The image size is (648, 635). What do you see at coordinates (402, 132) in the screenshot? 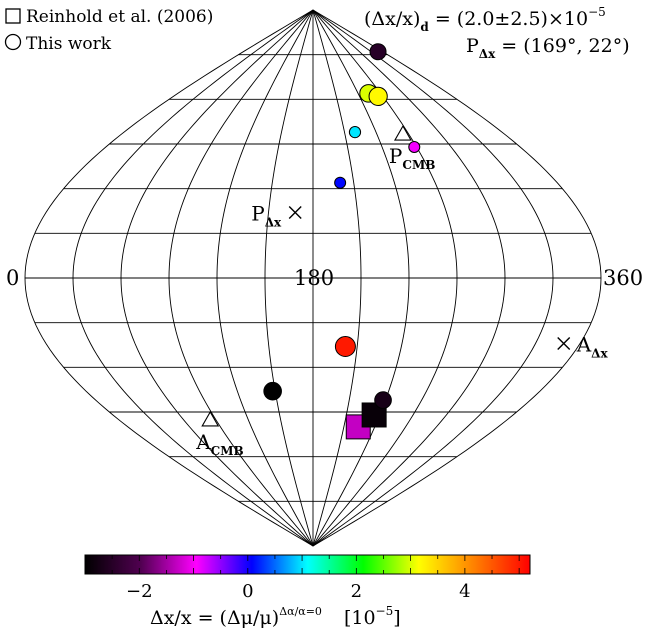
I see `p_cmb-marker` at bounding box center [402, 132].